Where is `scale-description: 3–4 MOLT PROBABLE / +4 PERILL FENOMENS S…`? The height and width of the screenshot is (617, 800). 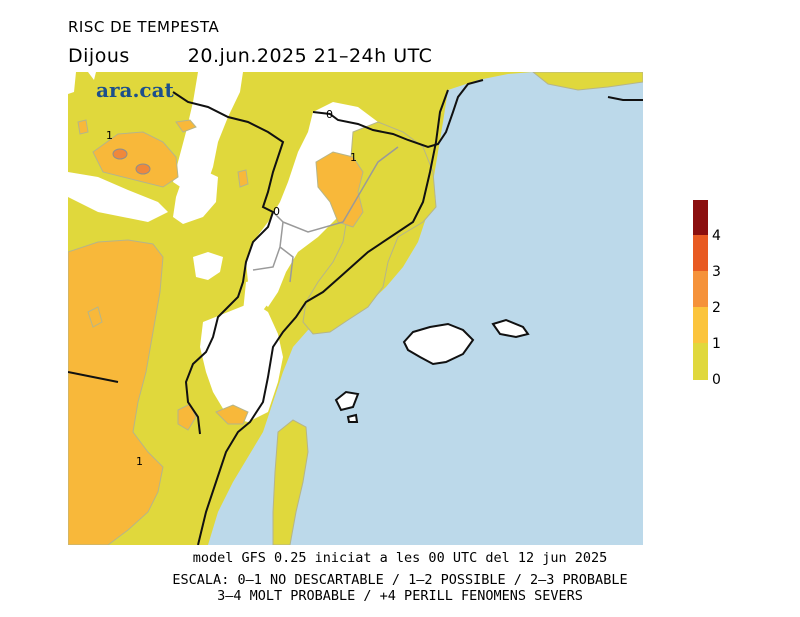 scale-description: 3–4 MOLT PROBABLE / +4 PERILL FENOMENS S… is located at coordinates (400, 596).